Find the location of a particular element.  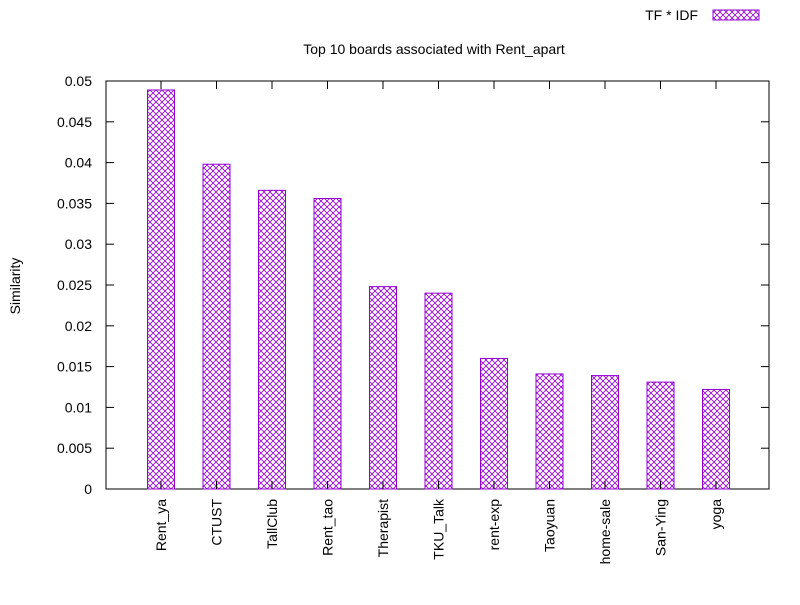

y-tick-label: 0.03 is located at coordinates (78, 244).